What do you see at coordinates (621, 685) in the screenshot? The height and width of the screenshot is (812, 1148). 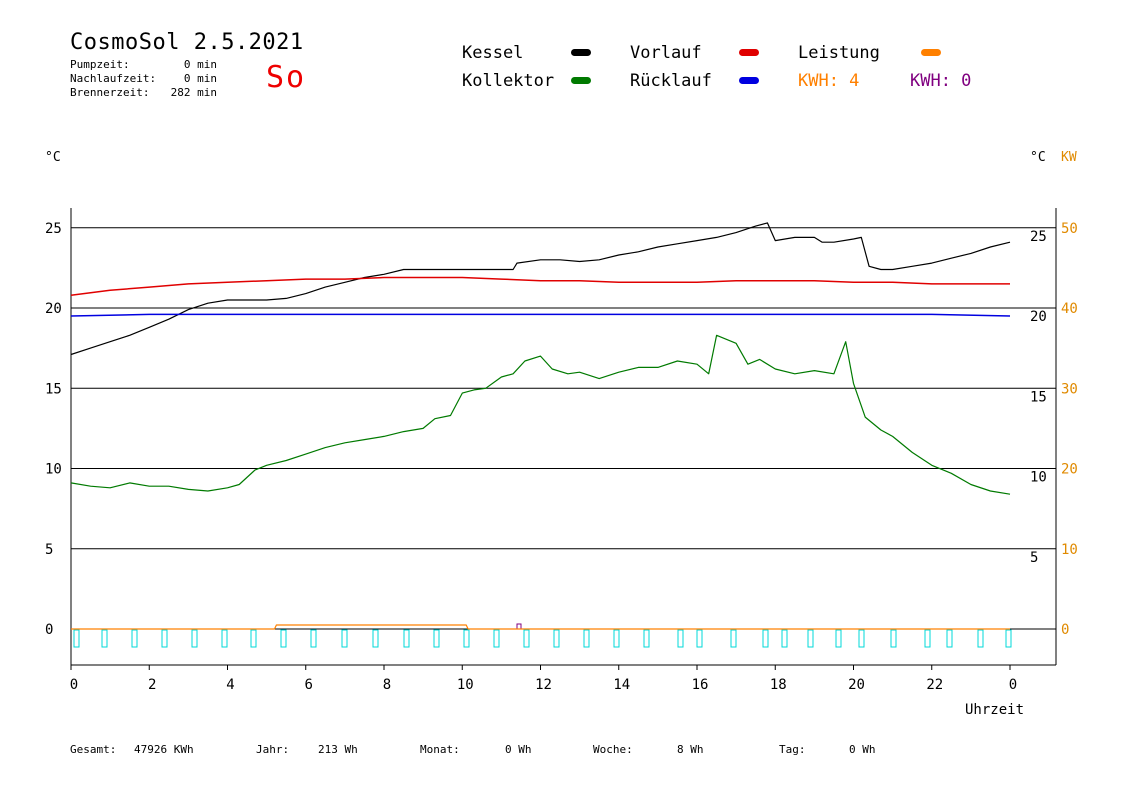 I see `x-tick-label: 14` at bounding box center [621, 685].